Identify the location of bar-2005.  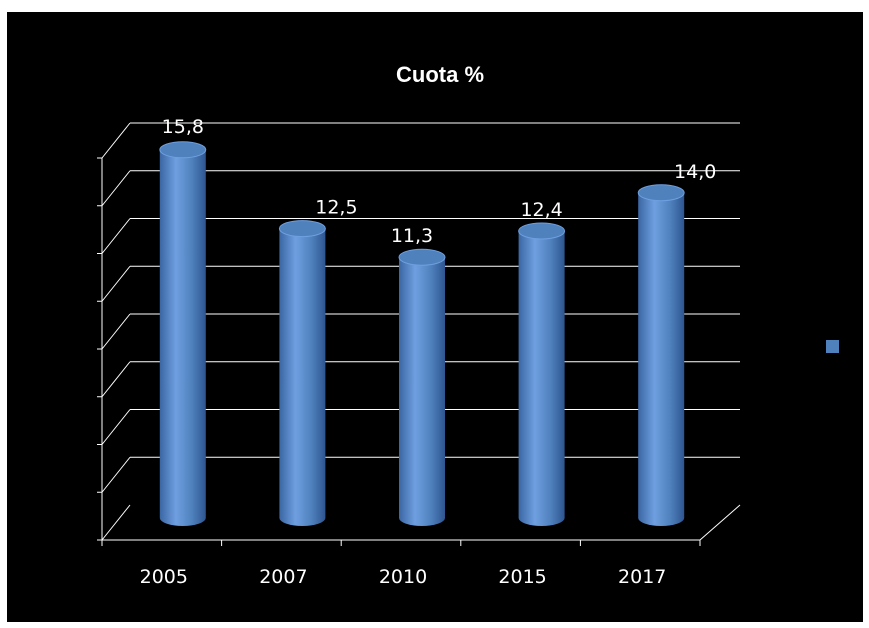
(183, 333).